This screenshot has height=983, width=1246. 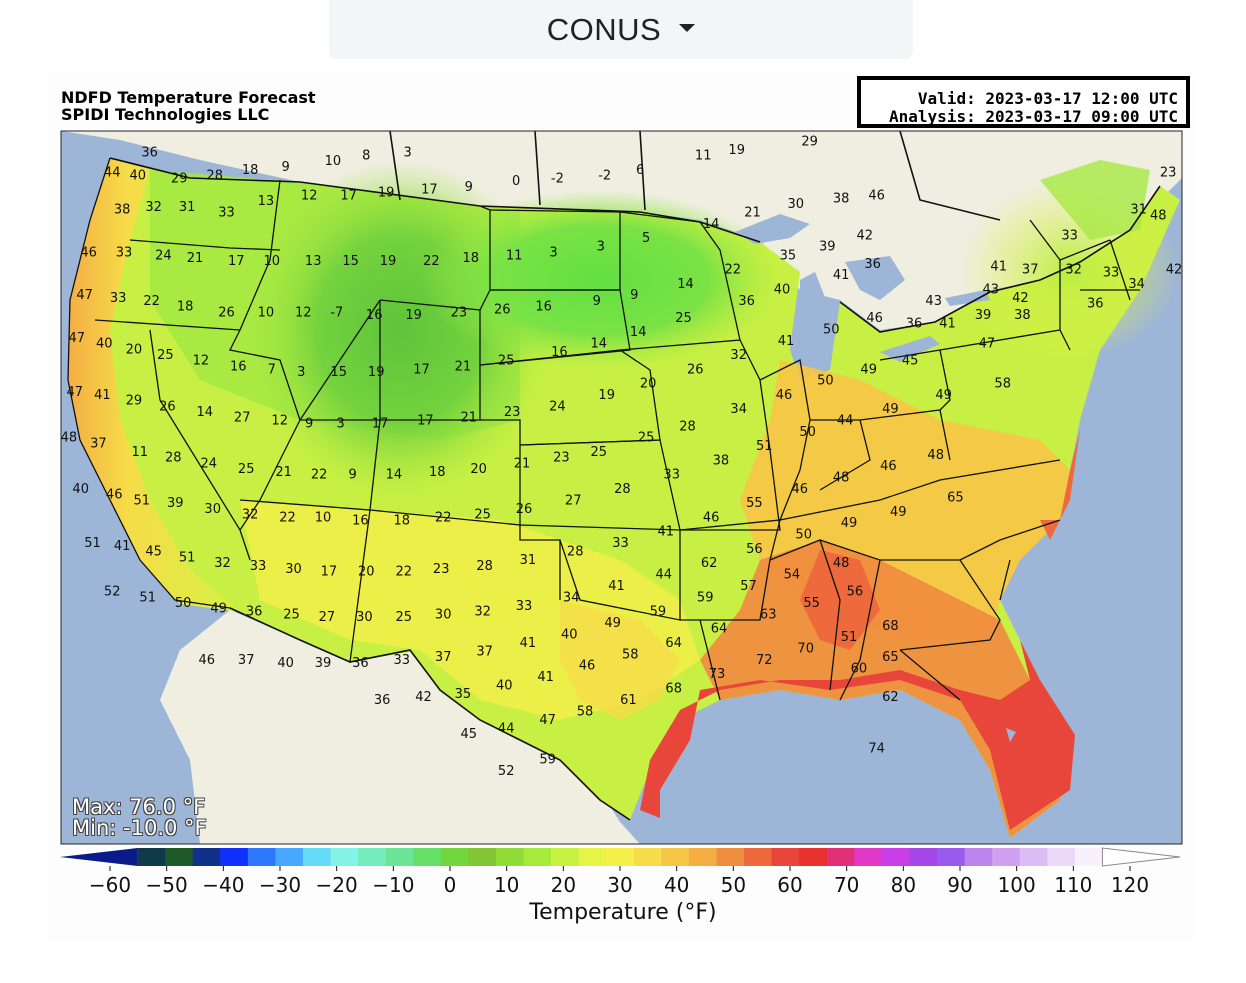 What do you see at coordinates (764, 660) in the screenshot?
I see `station-value: 72` at bounding box center [764, 660].